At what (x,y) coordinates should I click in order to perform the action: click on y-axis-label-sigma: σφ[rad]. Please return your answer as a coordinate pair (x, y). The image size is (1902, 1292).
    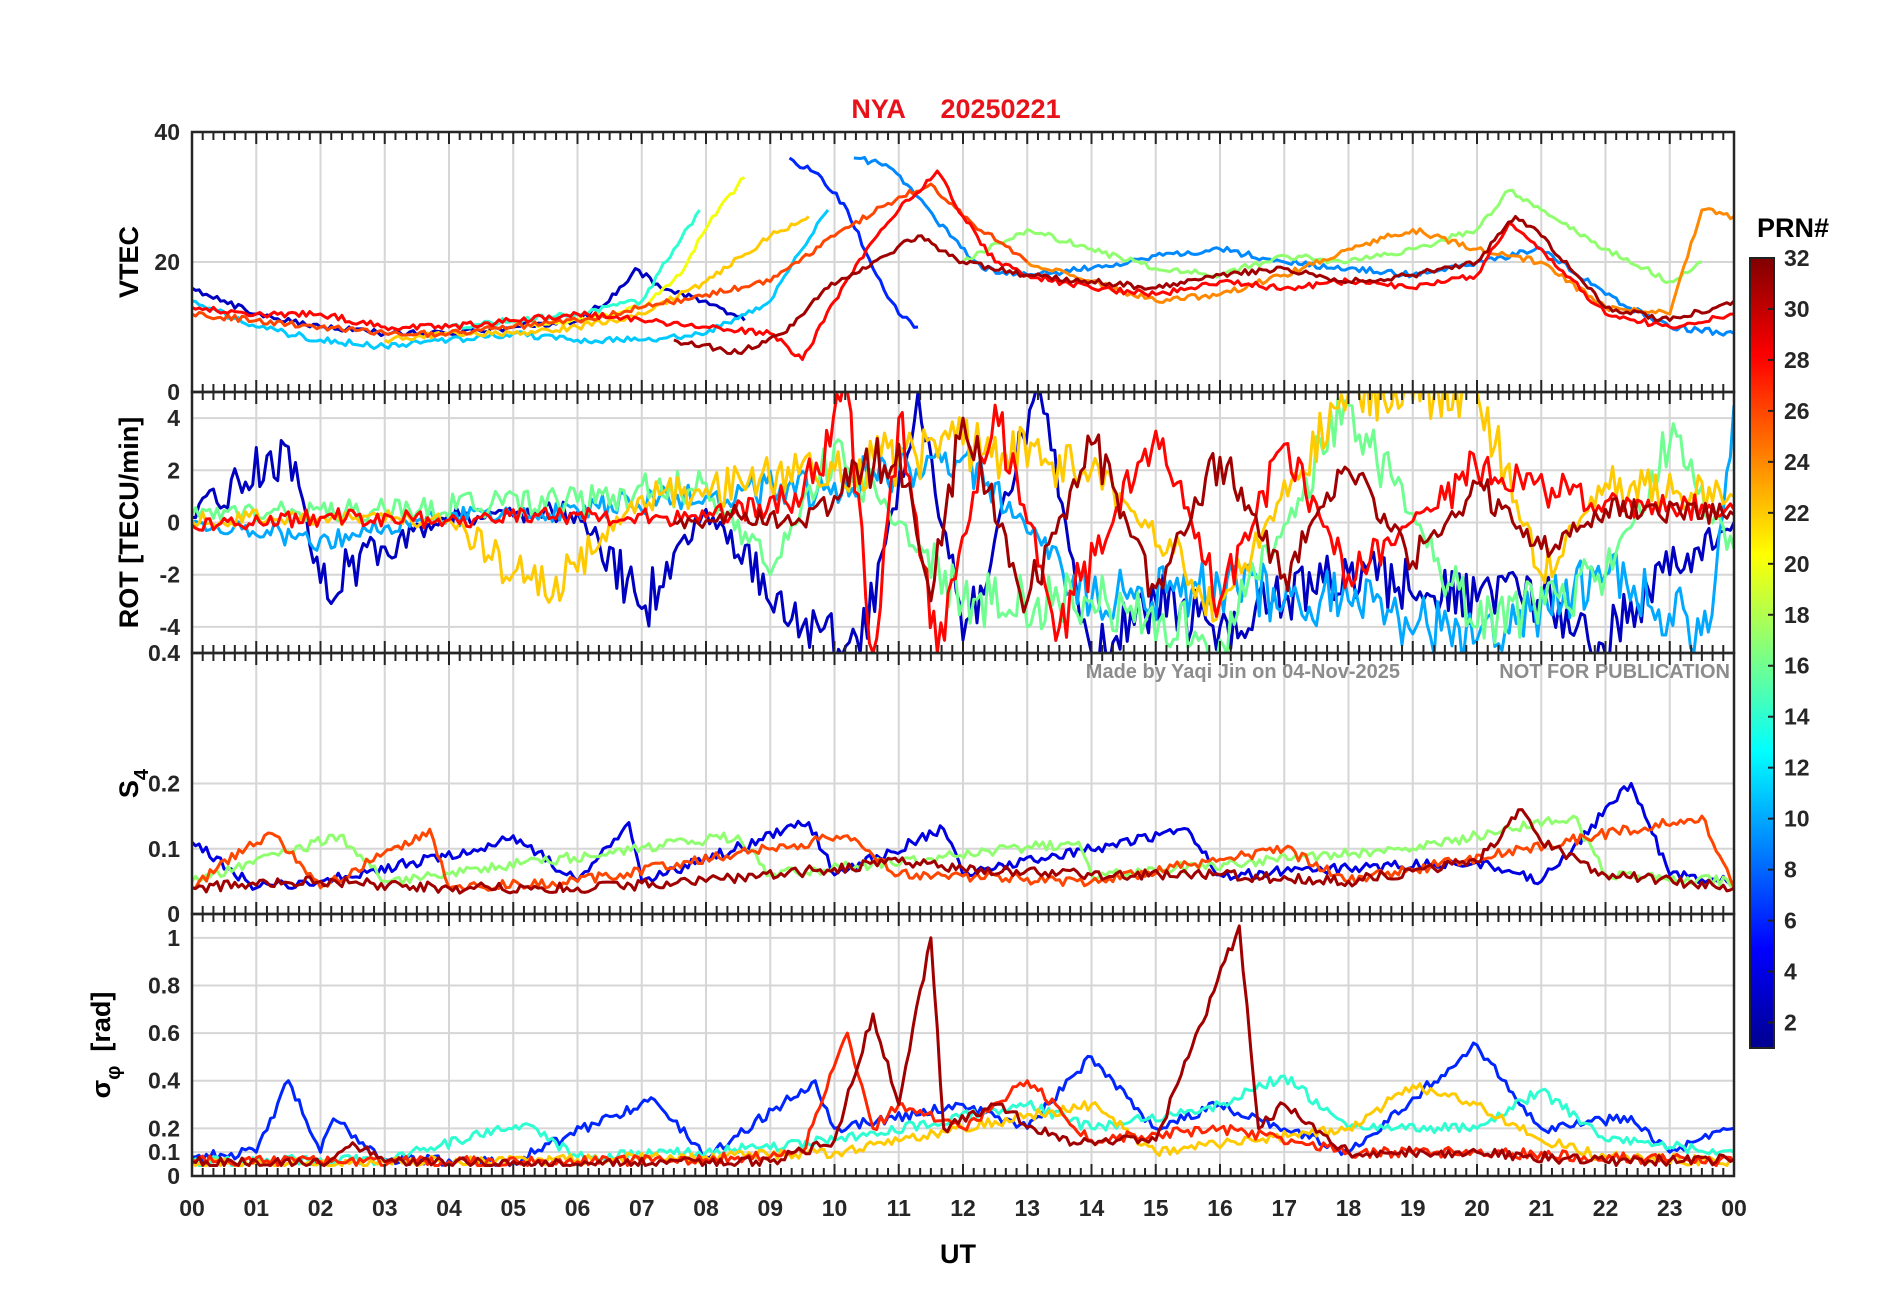
    Looking at the image, I should click on (105, 1045).